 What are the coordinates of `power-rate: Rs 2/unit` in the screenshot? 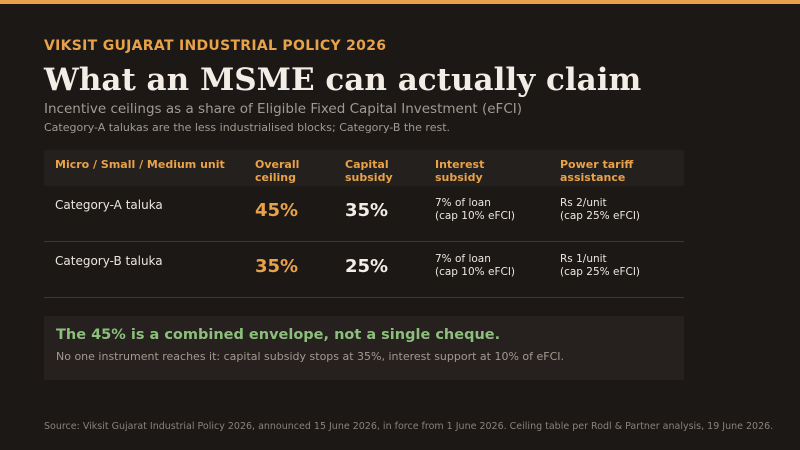 It's located at (583, 203).